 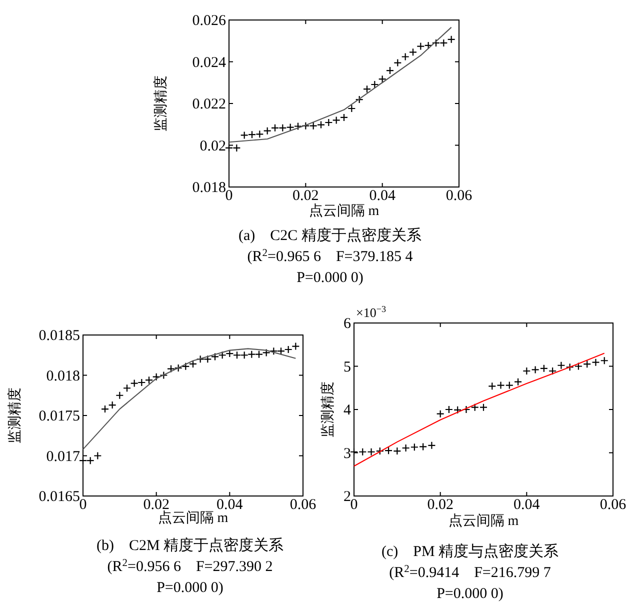 I want to click on y-tick-label: 4, so click(x=348, y=410).